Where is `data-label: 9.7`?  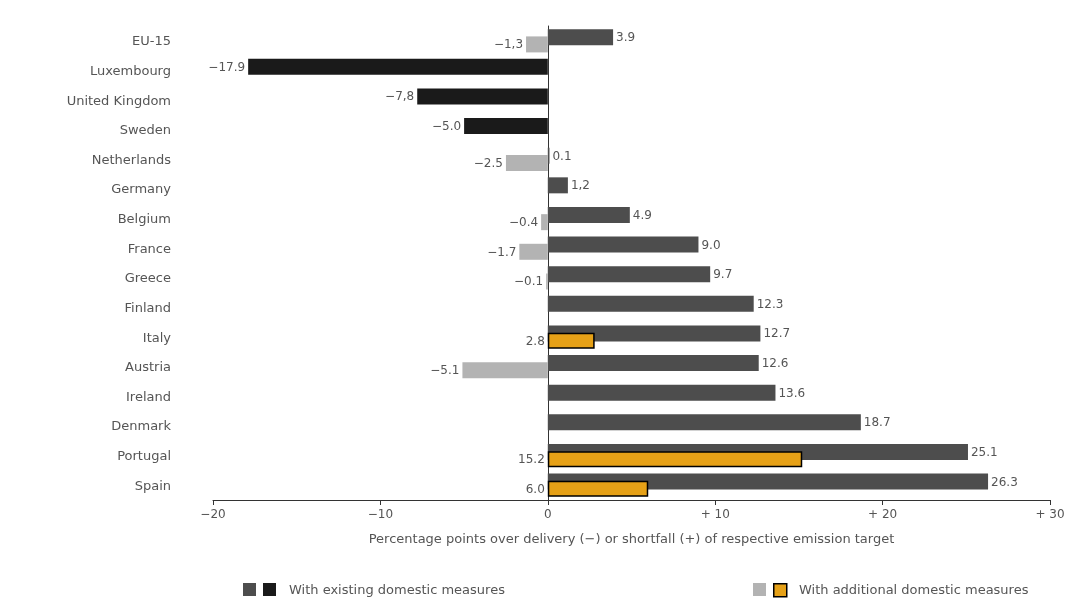
data-label: 9.7 is located at coordinates (723, 274).